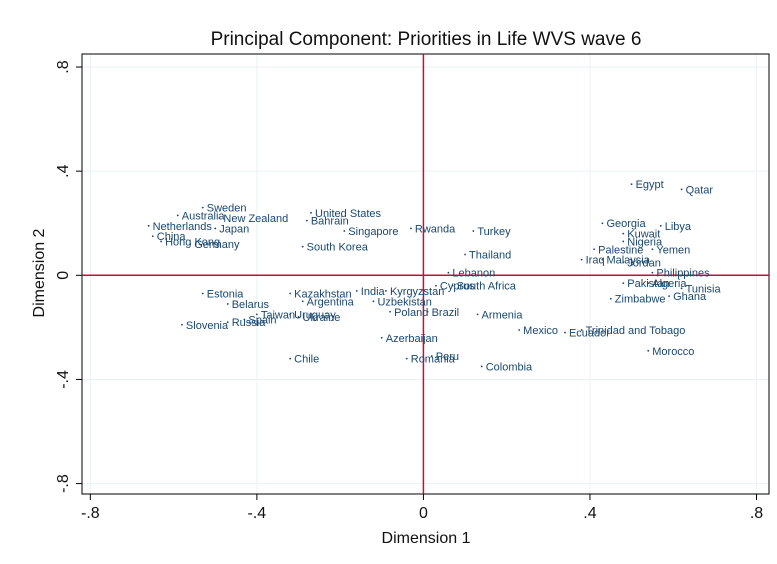  What do you see at coordinates (306, 360) in the screenshot?
I see `point-label-chile: Chile` at bounding box center [306, 360].